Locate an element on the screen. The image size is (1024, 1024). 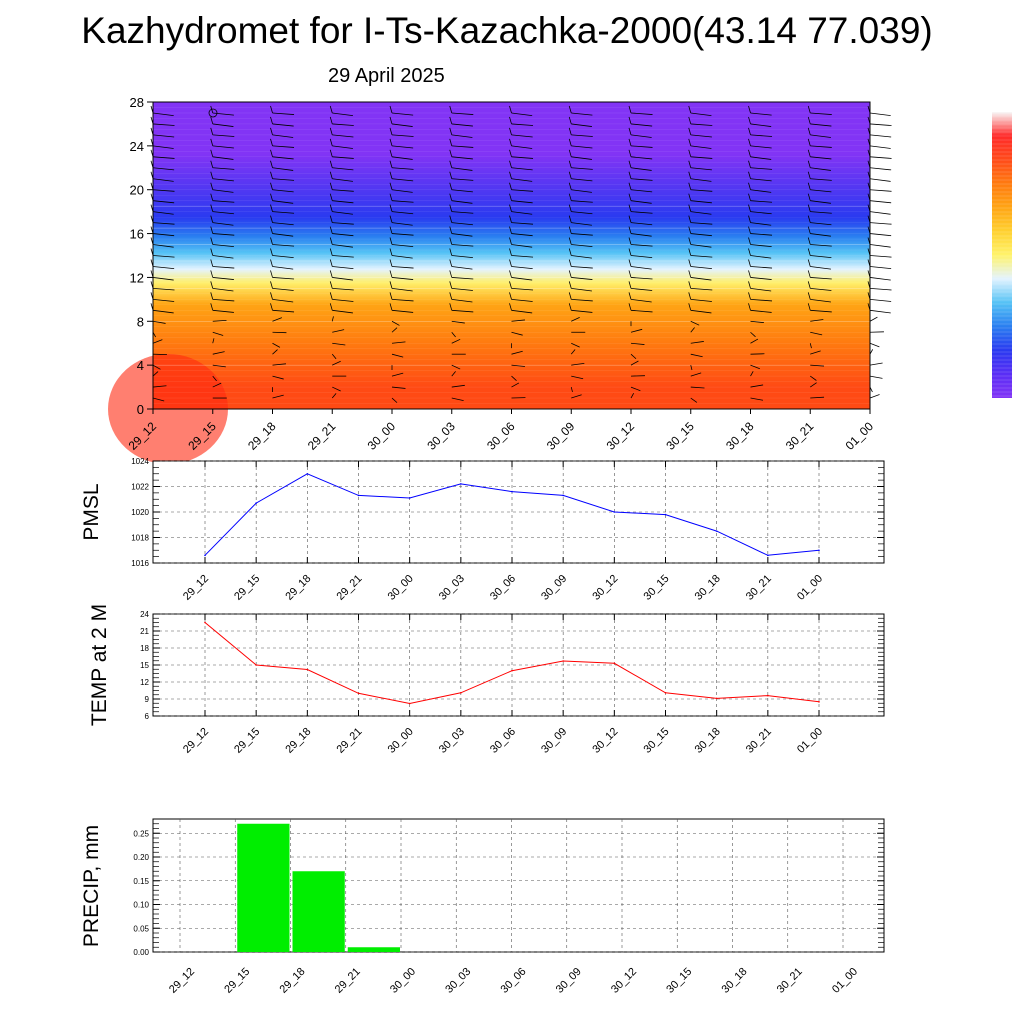
y-tick-label: 15 is located at coordinates (144, 665).